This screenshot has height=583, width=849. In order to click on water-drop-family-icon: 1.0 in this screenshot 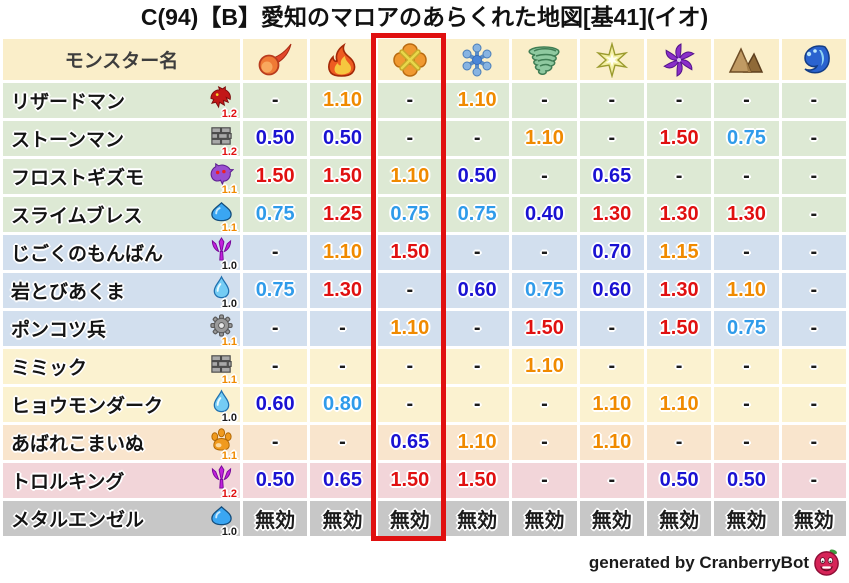, I will do `click(222, 292)`.